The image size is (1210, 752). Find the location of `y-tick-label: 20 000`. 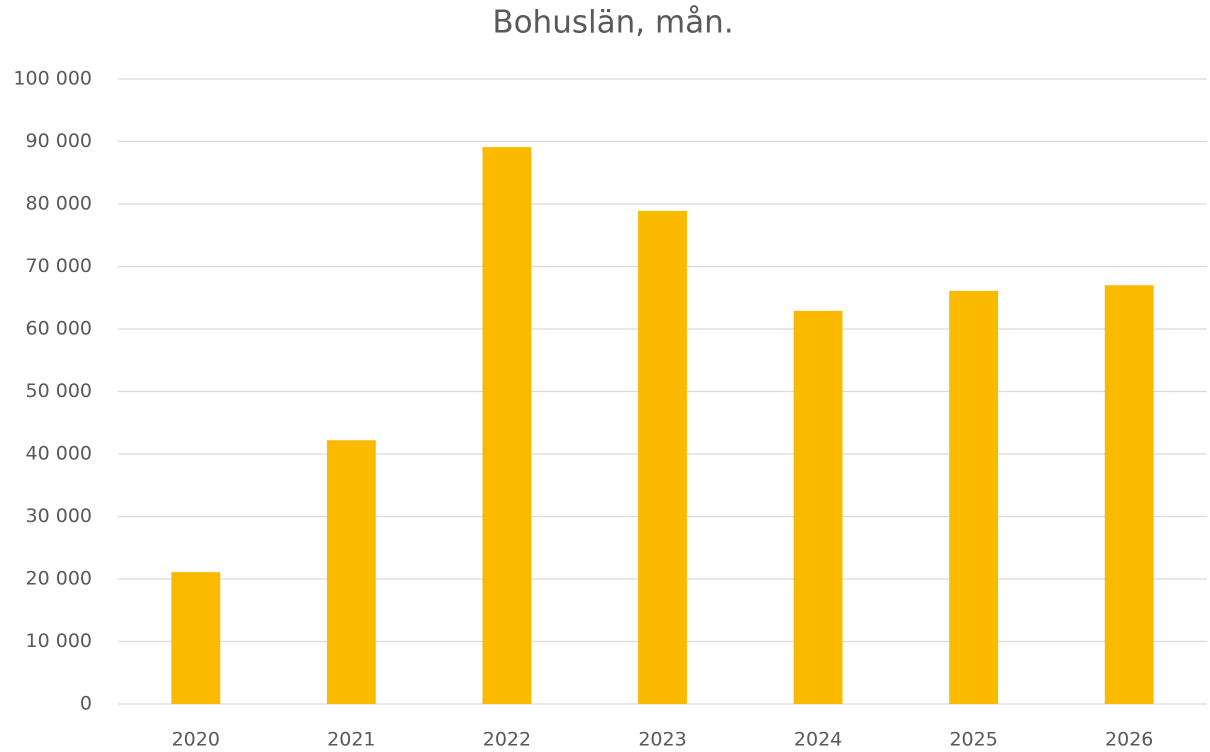

y-tick-label: 20 000 is located at coordinates (59, 579).